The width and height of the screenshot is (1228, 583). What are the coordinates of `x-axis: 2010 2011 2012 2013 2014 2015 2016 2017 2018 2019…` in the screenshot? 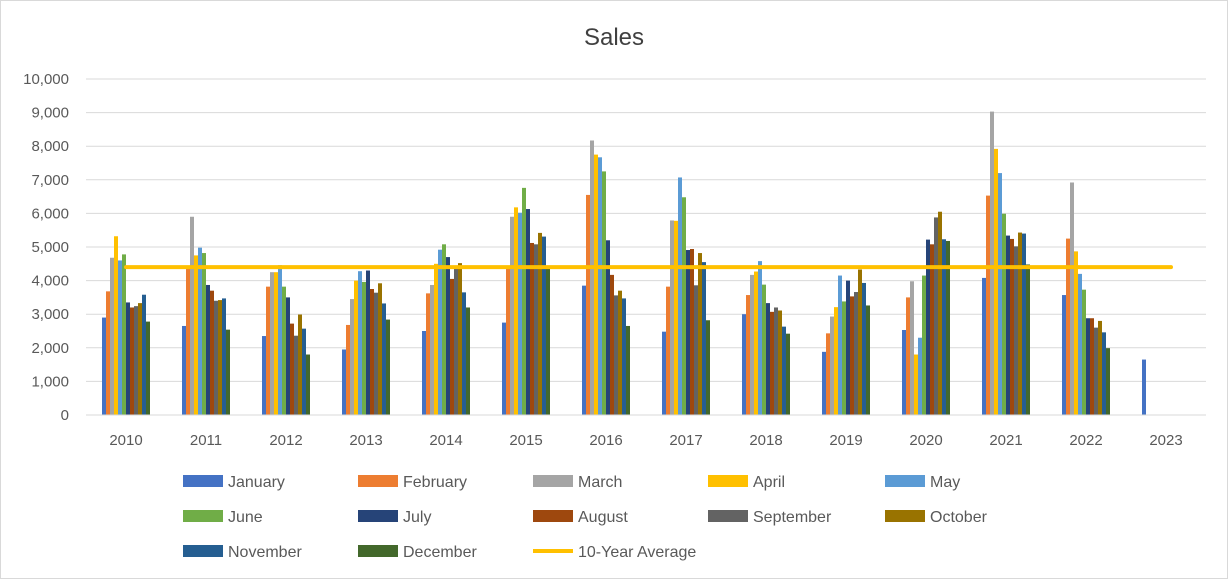 It's located at (646, 431).